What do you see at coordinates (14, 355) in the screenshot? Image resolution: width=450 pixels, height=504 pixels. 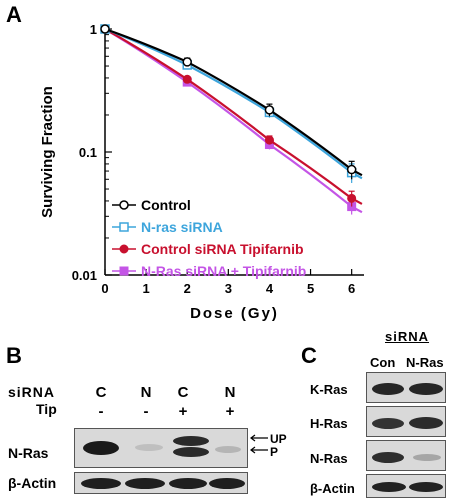 I see `panel-b-letter: B` at bounding box center [14, 355].